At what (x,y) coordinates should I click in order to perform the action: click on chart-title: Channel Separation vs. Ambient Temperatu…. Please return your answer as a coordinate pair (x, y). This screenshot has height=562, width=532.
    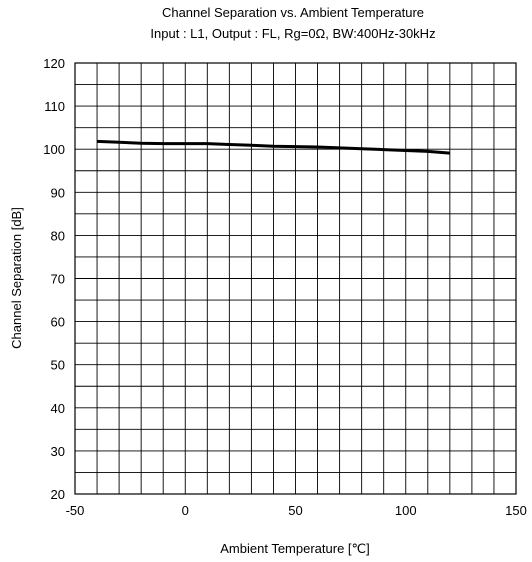
    Looking at the image, I should click on (293, 12).